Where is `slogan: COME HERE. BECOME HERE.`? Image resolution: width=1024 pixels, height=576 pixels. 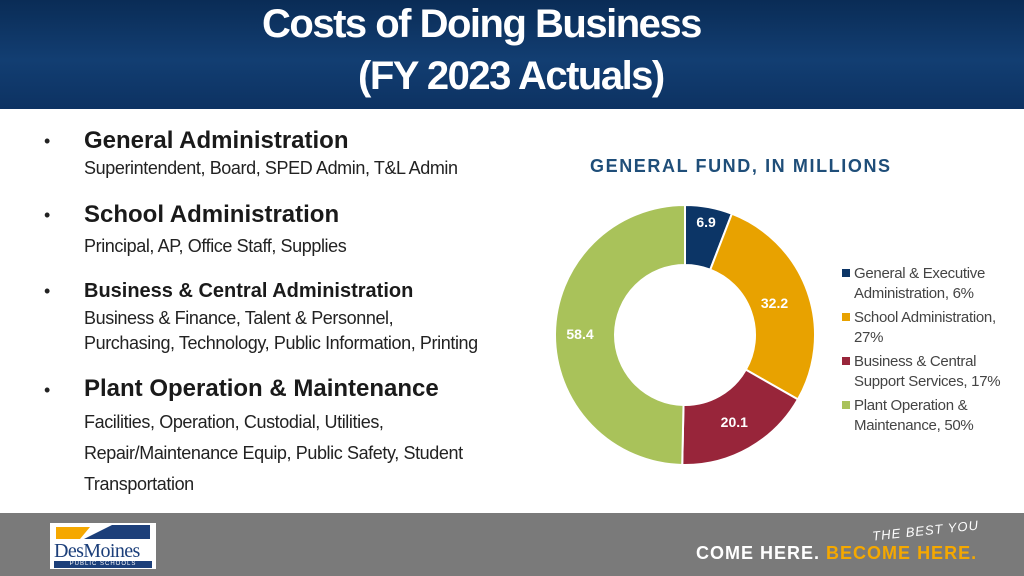
slogan: COME HERE. BECOME HERE. is located at coordinates (836, 553).